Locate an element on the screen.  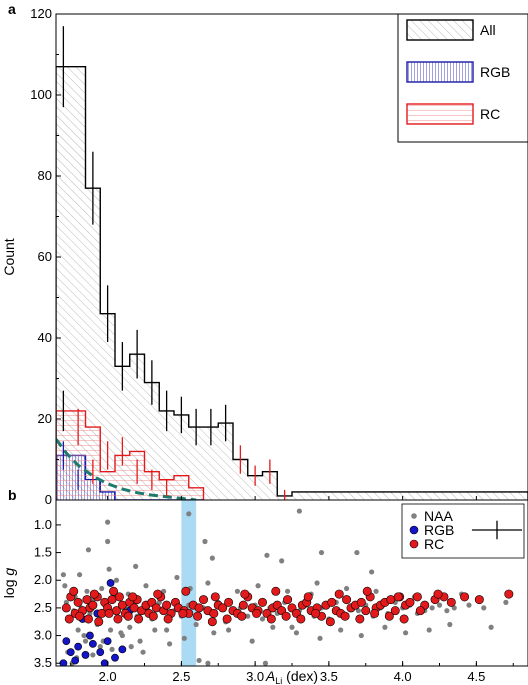
panel-label-b: b is located at coordinates (12, 495).